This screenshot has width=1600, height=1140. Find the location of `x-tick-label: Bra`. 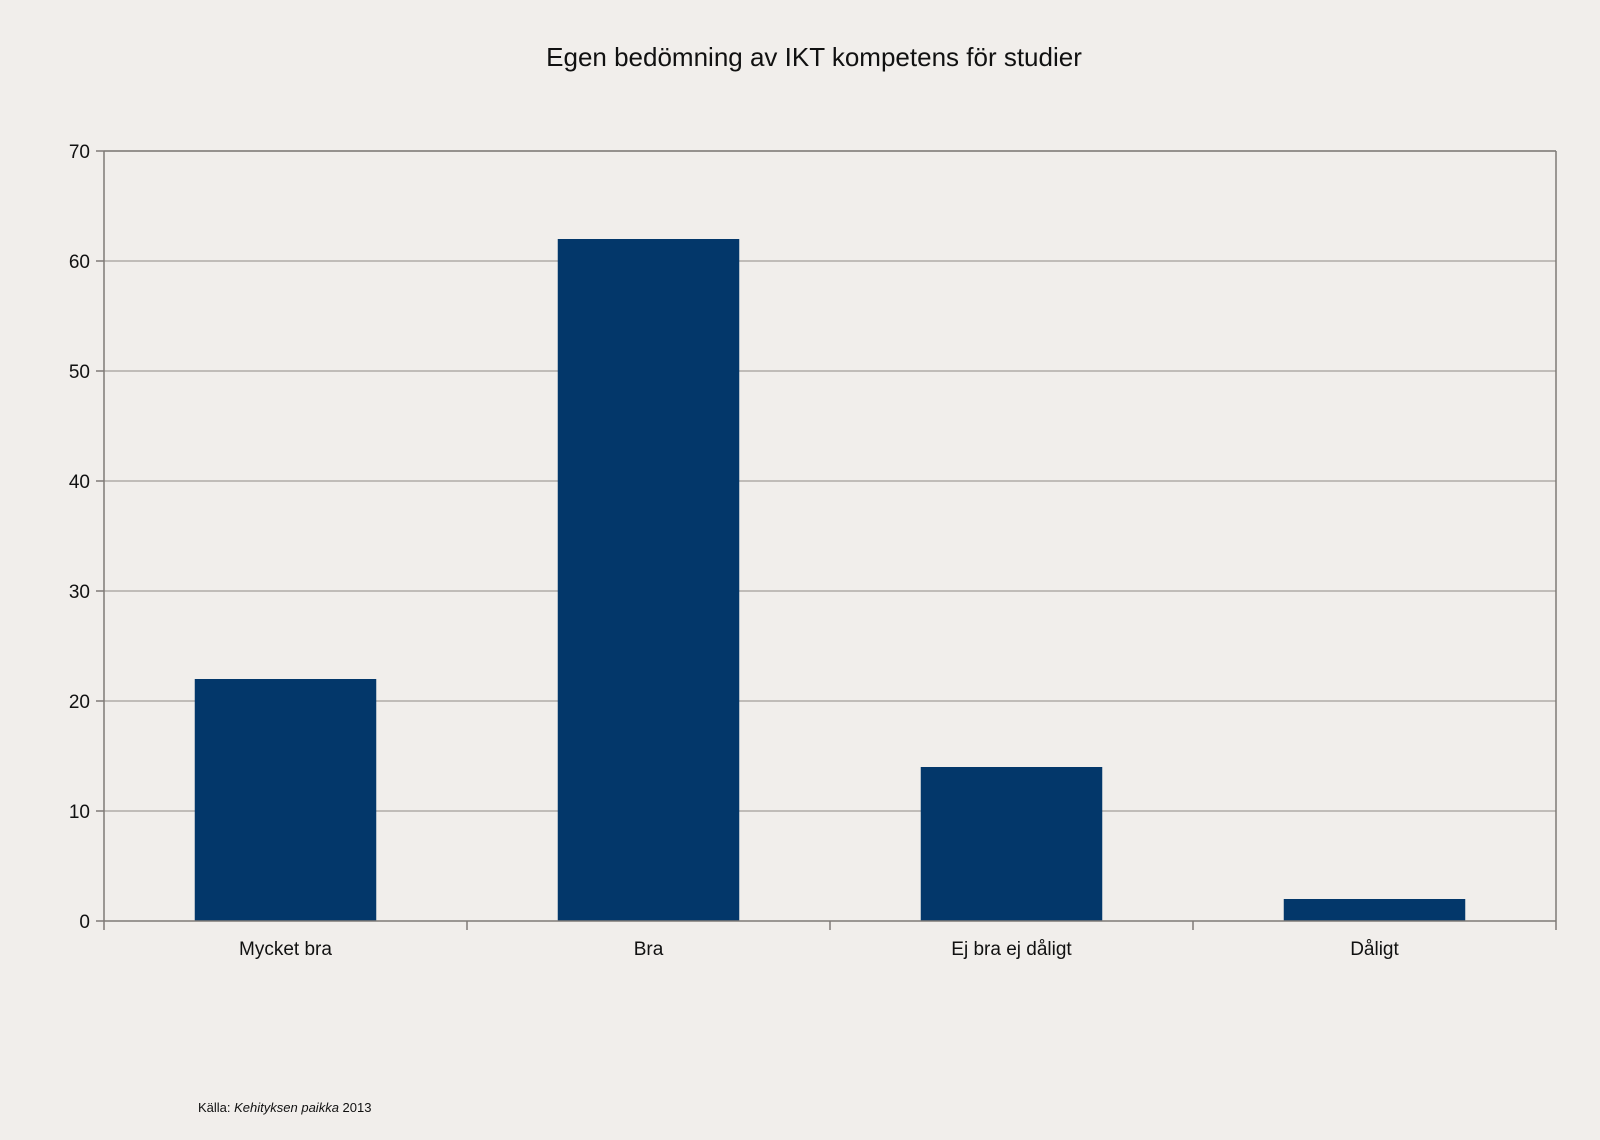

x-tick-label: Bra is located at coordinates (649, 949).